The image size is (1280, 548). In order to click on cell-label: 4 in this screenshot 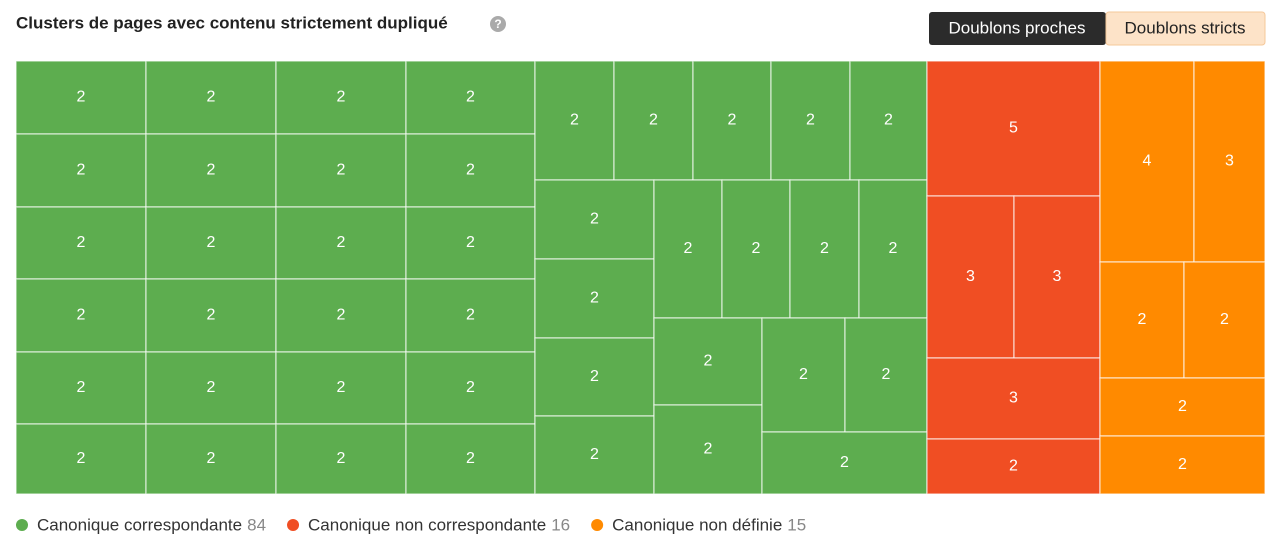, I will do `click(1147, 161)`.